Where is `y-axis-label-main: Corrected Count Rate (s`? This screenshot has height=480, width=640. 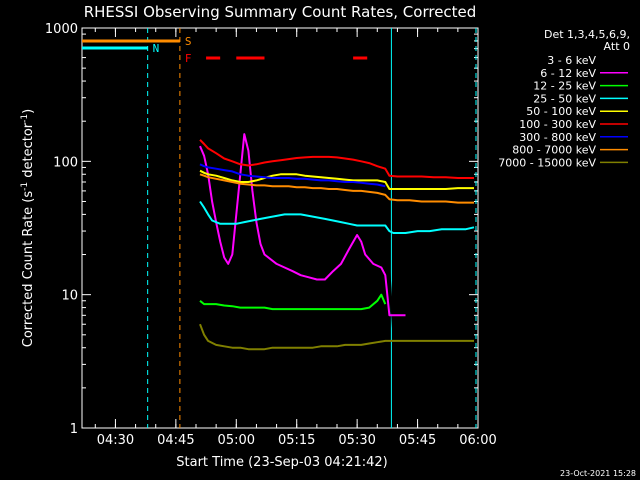
y-axis-label-main: Corrected Count Rate (s is located at coordinates (28, 269).